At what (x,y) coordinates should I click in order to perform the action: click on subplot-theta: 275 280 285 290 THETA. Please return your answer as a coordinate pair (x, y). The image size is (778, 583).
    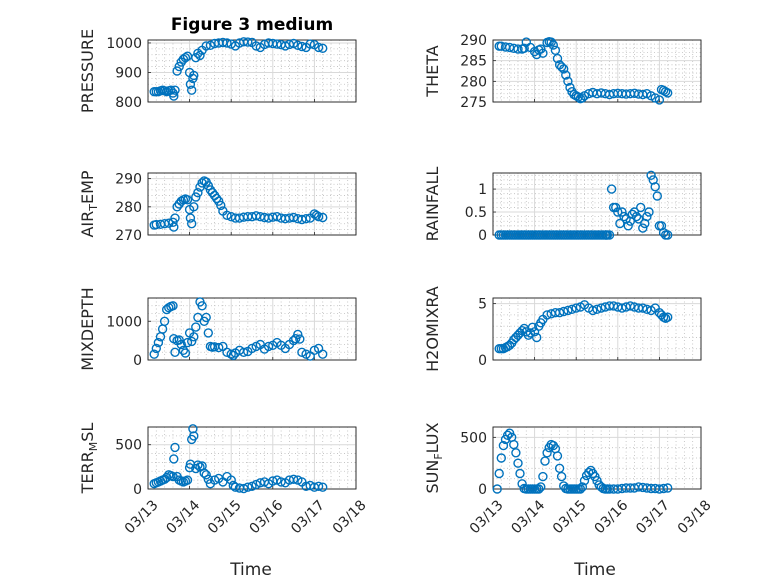
    Looking at the image, I should click on (562, 72).